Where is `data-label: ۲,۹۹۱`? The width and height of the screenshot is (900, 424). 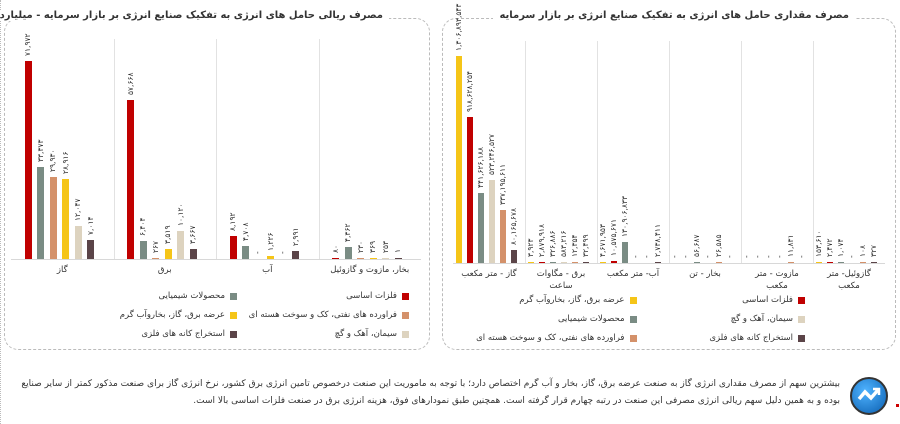 data-label: ۲,۹۹۱ is located at coordinates (295, 236).